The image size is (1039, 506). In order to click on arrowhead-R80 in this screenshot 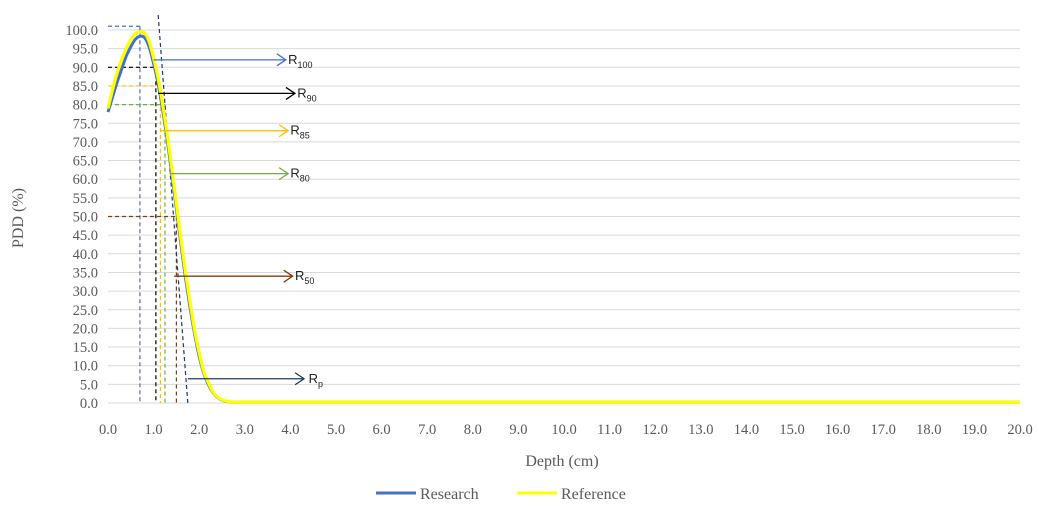, I will do `click(284, 174)`.